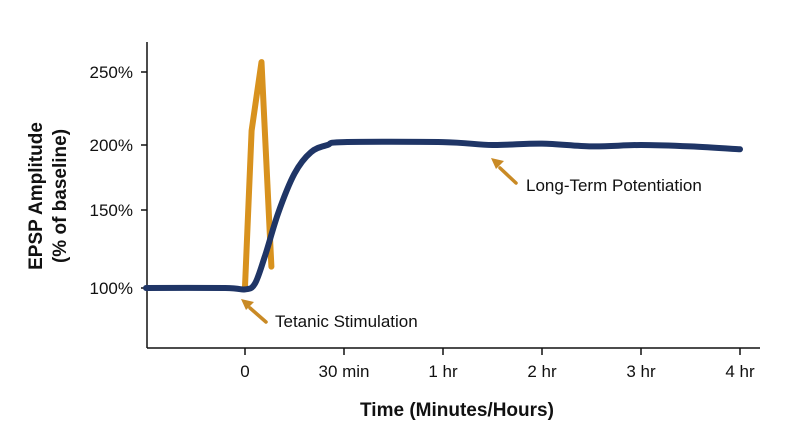 The image size is (800, 447). I want to click on x-tick-label: 1 hr, so click(443, 371).